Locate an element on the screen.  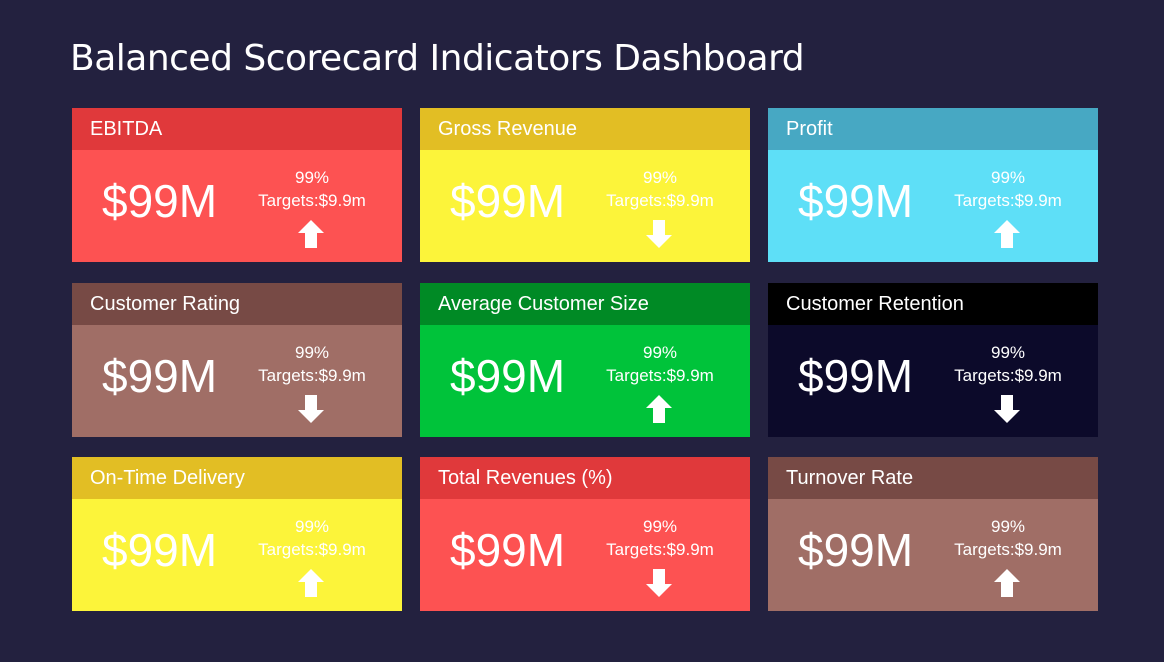
dashboard-title: Balanced Scorecard Indicators Dashboard is located at coordinates (437, 58).